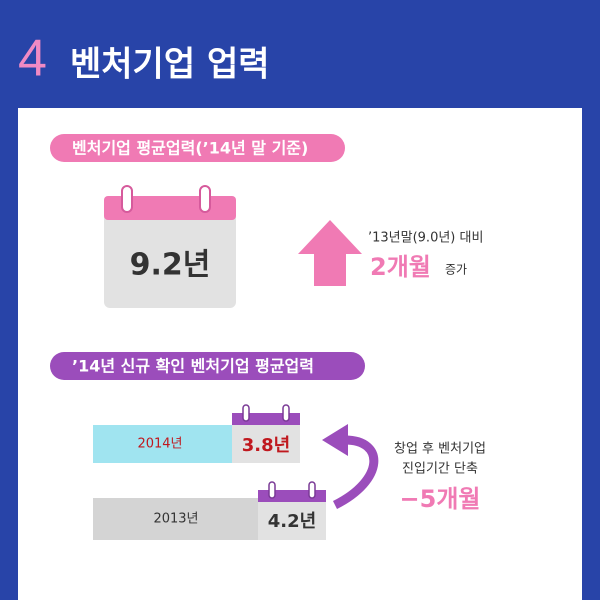 Image resolution: width=600 pixels, height=600 pixels. I want to click on row-label: 2014년, so click(159, 444).